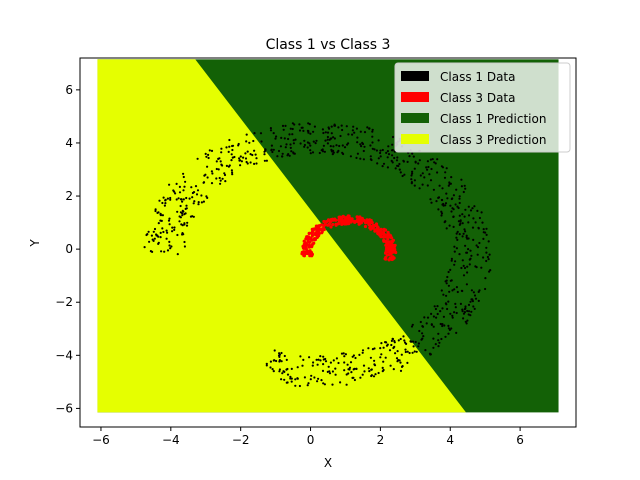 Image resolution: width=640 pixels, height=480 pixels. What do you see at coordinates (35, 243) in the screenshot?
I see `y-axis-title: Y` at bounding box center [35, 243].